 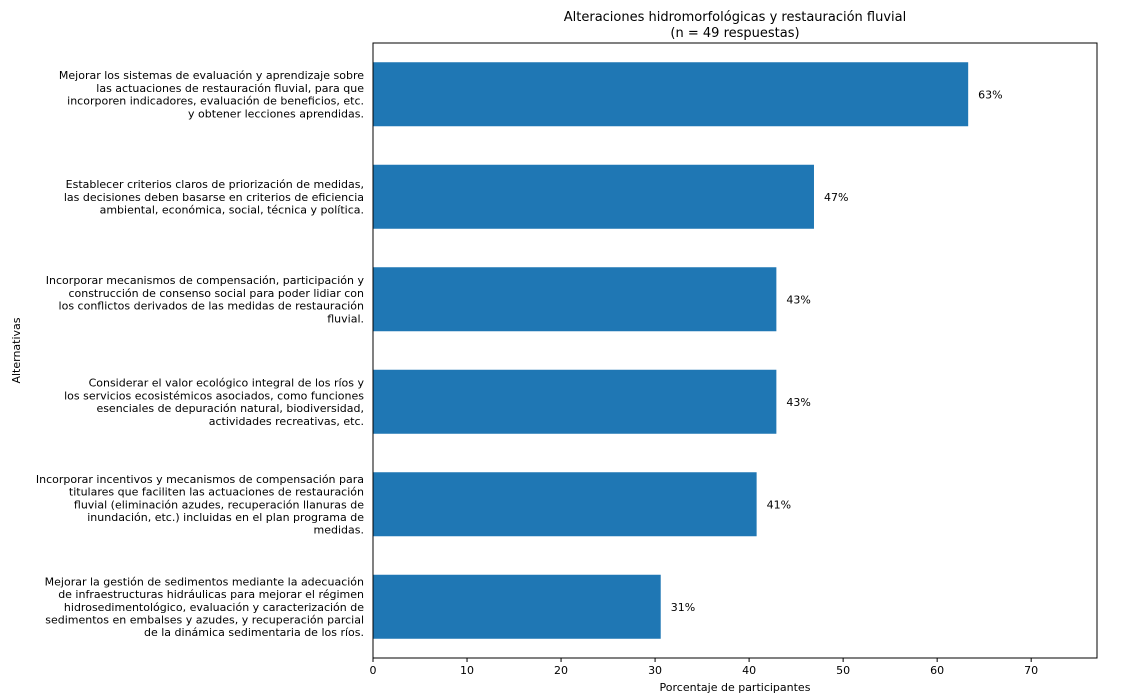 What do you see at coordinates (704, 667) in the screenshot?
I see `x-axis-ticks: 0 10 20 30 40 50 60 70` at bounding box center [704, 667].